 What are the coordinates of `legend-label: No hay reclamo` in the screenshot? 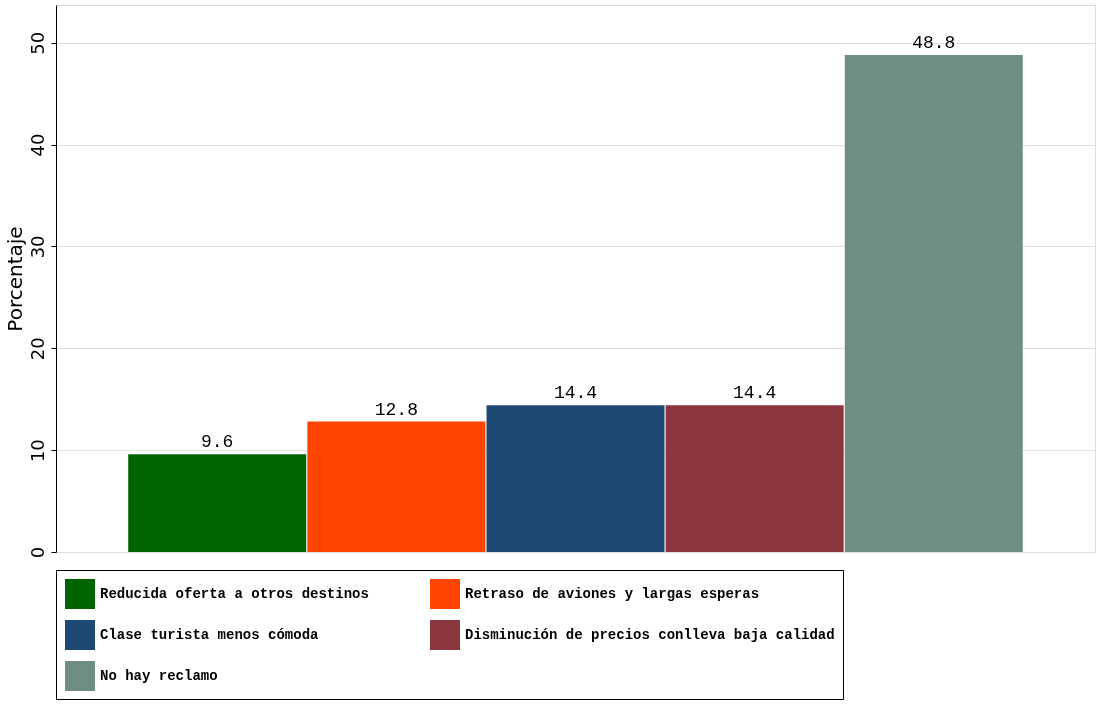 It's located at (159, 676).